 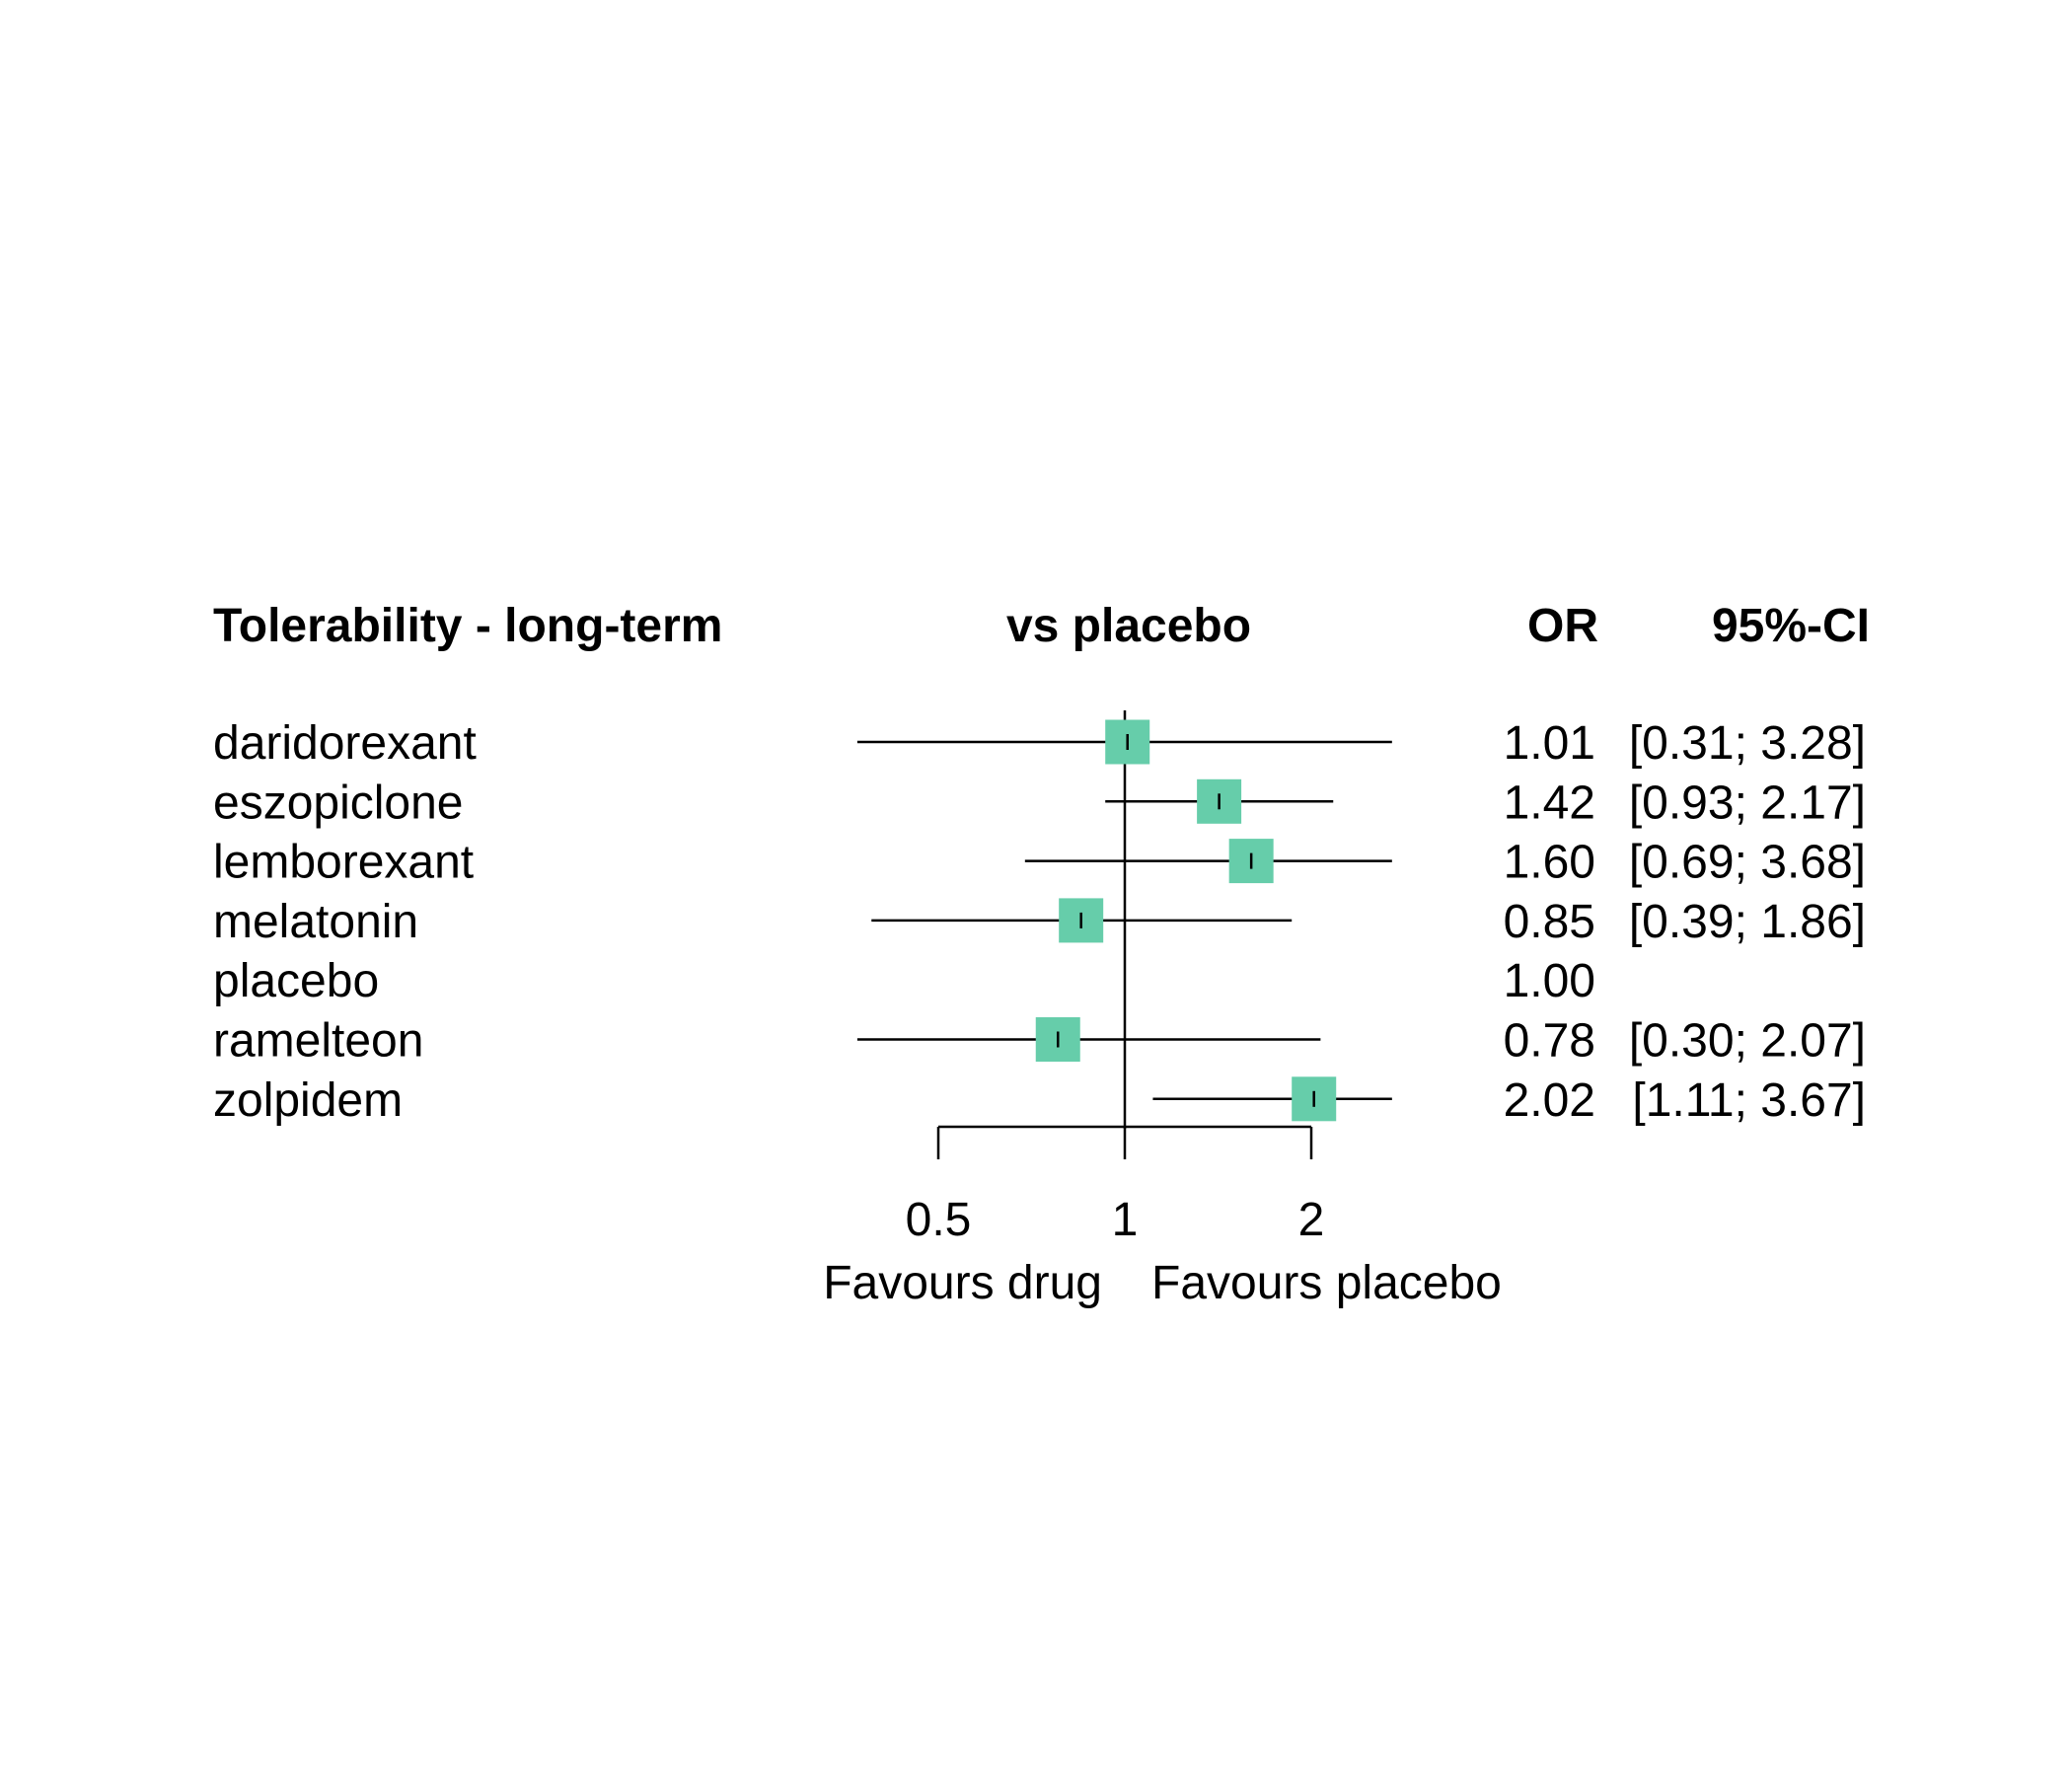 What do you see at coordinates (1039, 1041) in the screenshot?
I see `study-row: ramelteon 0.78 [0.30; 2.07]` at bounding box center [1039, 1041].